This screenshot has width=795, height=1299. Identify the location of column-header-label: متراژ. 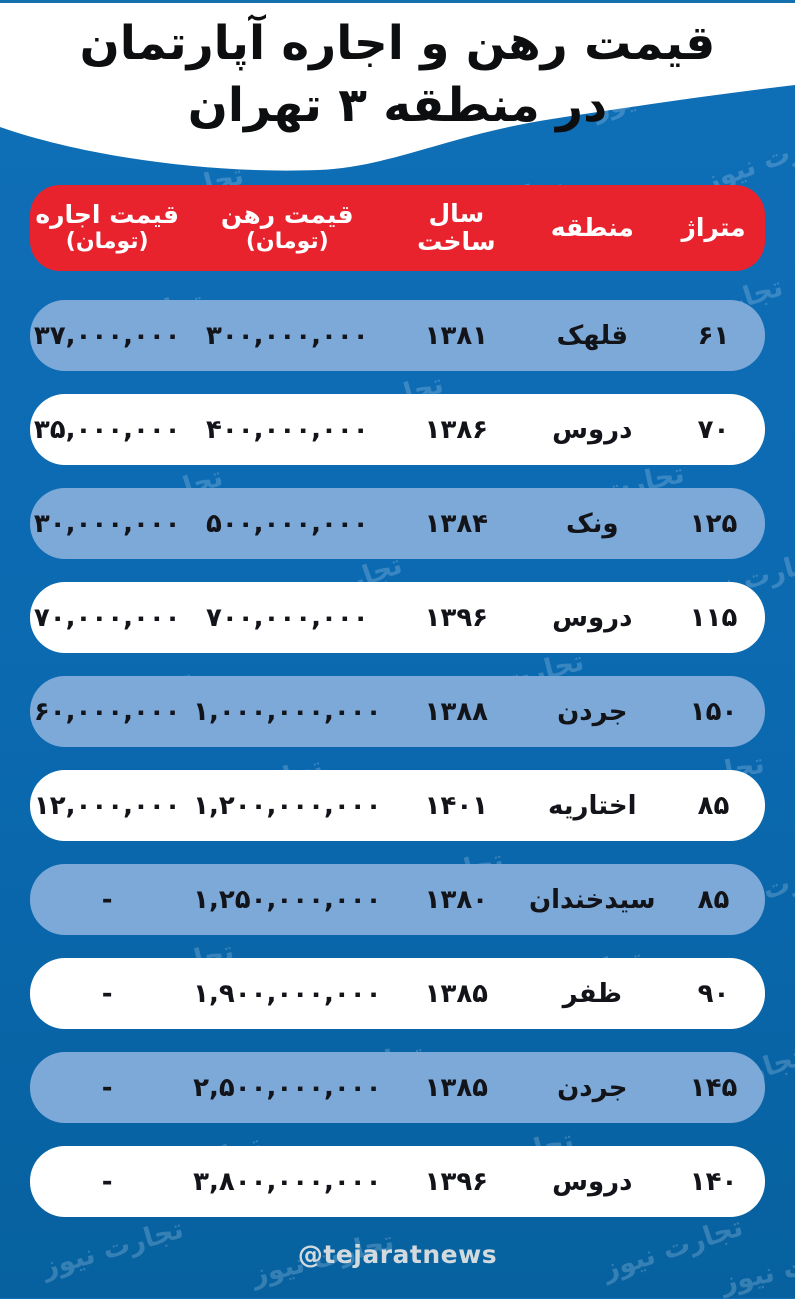
(713, 227).